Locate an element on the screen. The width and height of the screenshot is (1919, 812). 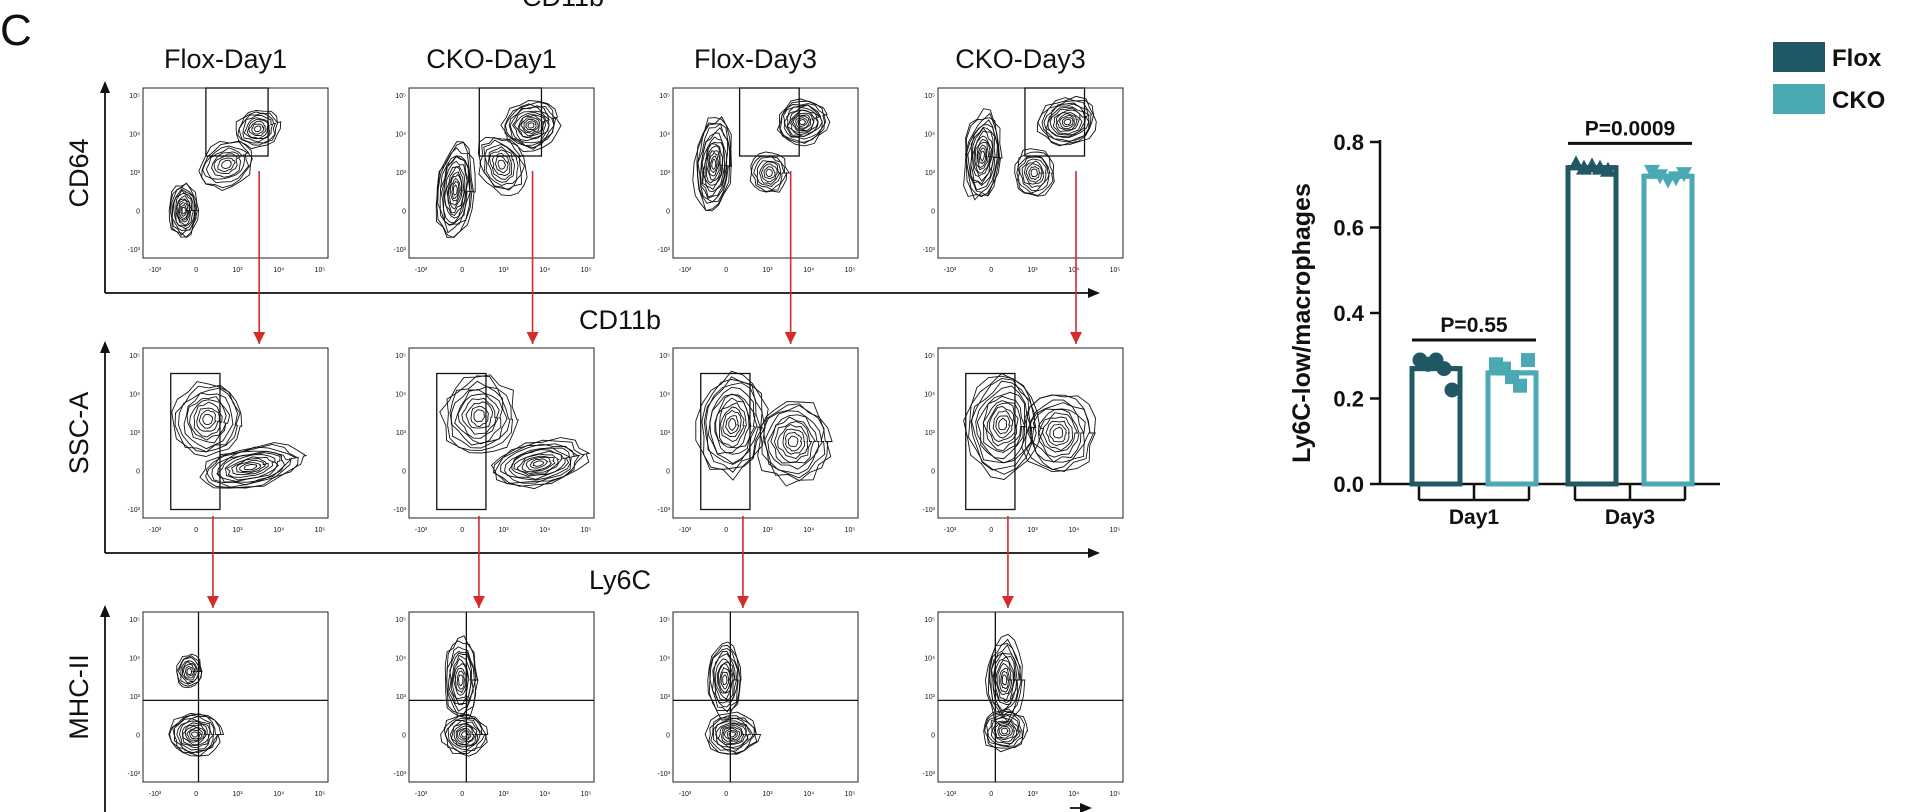
column-title-1: CKO-Day1 is located at coordinates (491, 59).